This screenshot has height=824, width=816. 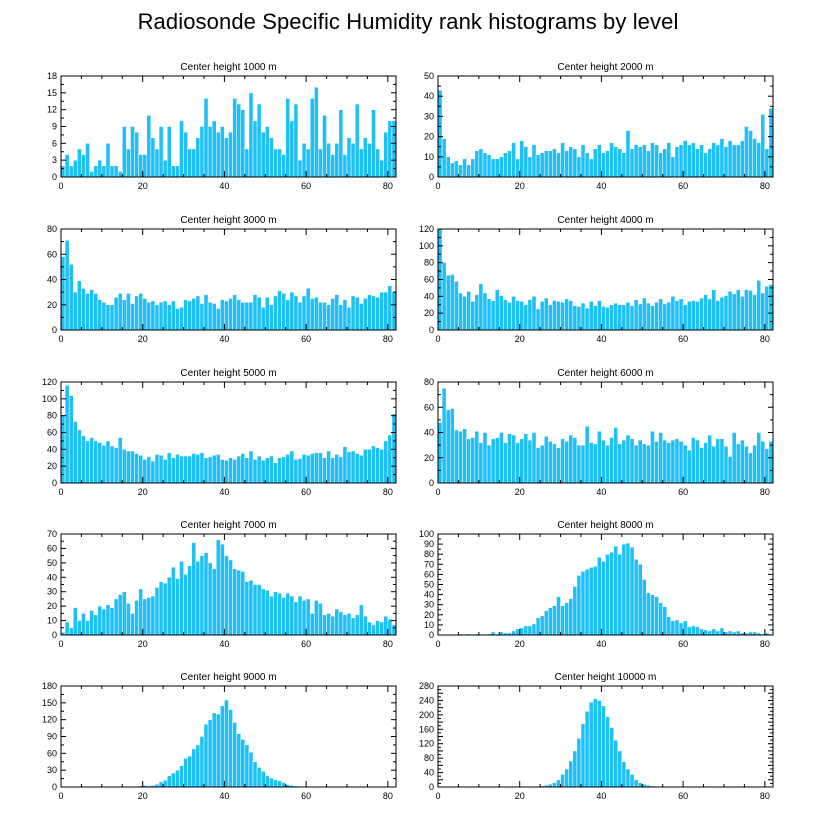 I want to click on y-tick-label: 200, so click(x=426, y=715).